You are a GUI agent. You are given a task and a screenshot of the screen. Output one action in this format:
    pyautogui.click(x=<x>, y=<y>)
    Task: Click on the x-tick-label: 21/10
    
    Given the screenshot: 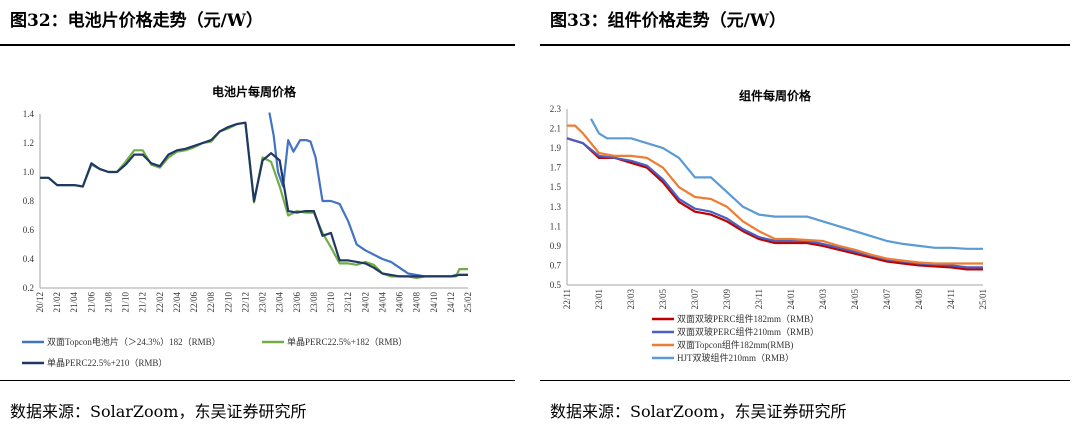 What is the action you would take?
    pyautogui.click(x=126, y=302)
    